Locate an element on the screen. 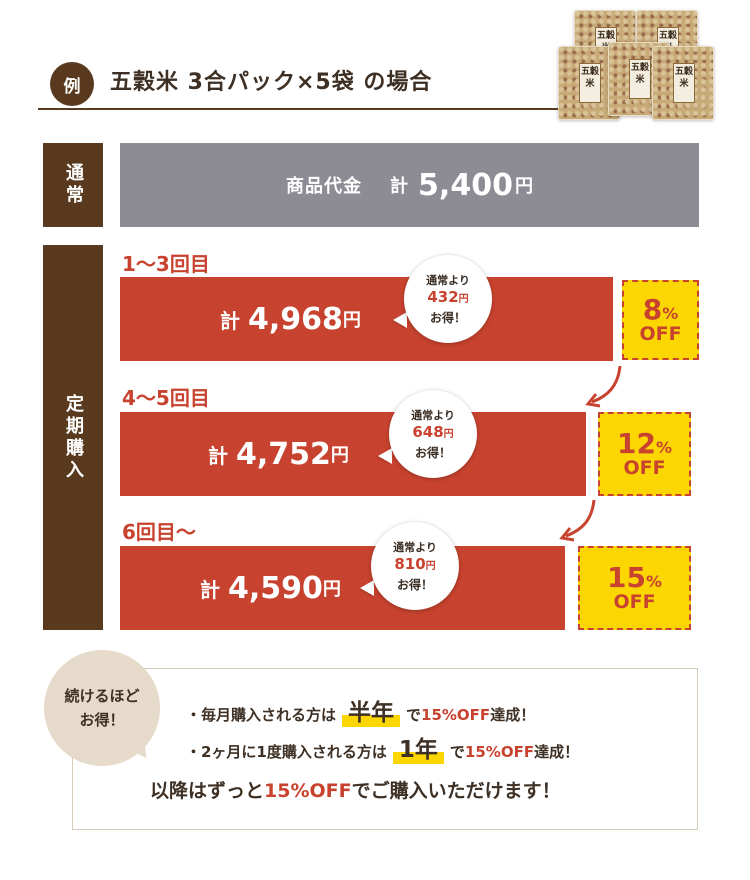 The width and height of the screenshot is (750, 880). stage-3-price-bar: 計 4,590 円 is located at coordinates (342, 588).